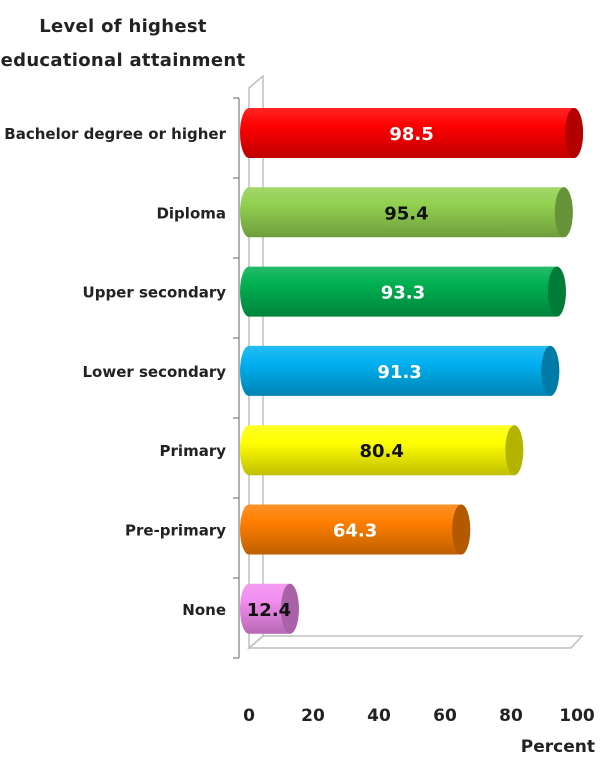  I want to click on y-axis-title-line1: Level of highest, so click(123, 26).